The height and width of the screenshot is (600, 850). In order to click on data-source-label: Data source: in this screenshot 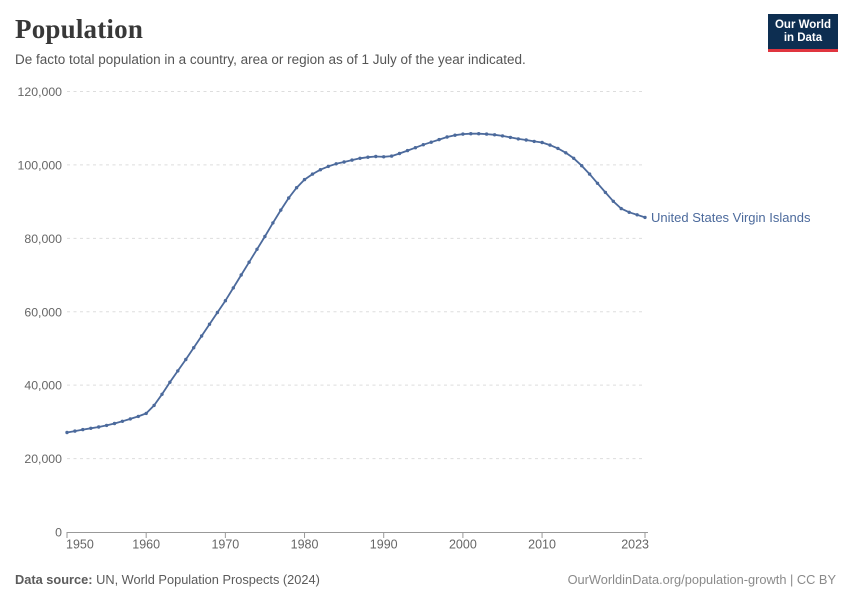, I will do `click(54, 579)`.